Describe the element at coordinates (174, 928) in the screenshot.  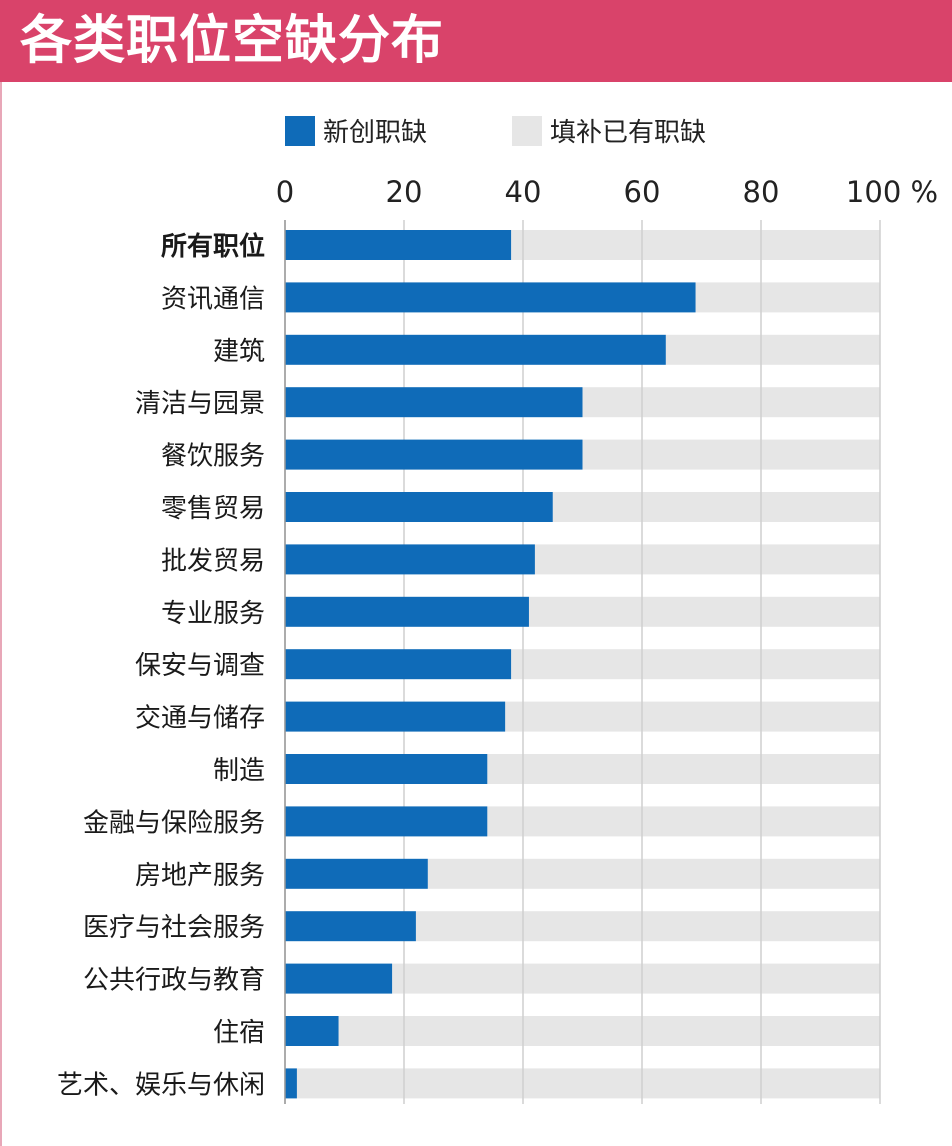
I see `category-label: 医疗与社会服务` at that location.